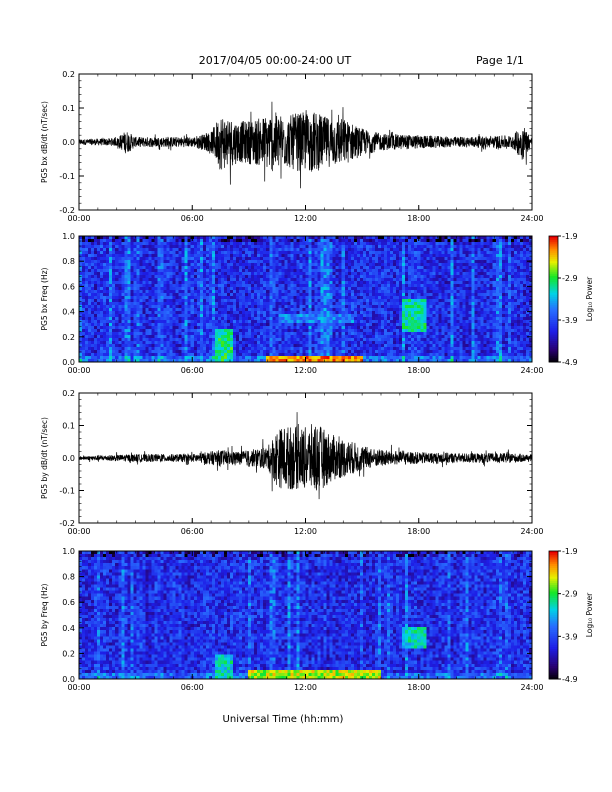 The width and height of the screenshot is (612, 792). I want to click on x-tick-label: 00:00, so click(78, 218).